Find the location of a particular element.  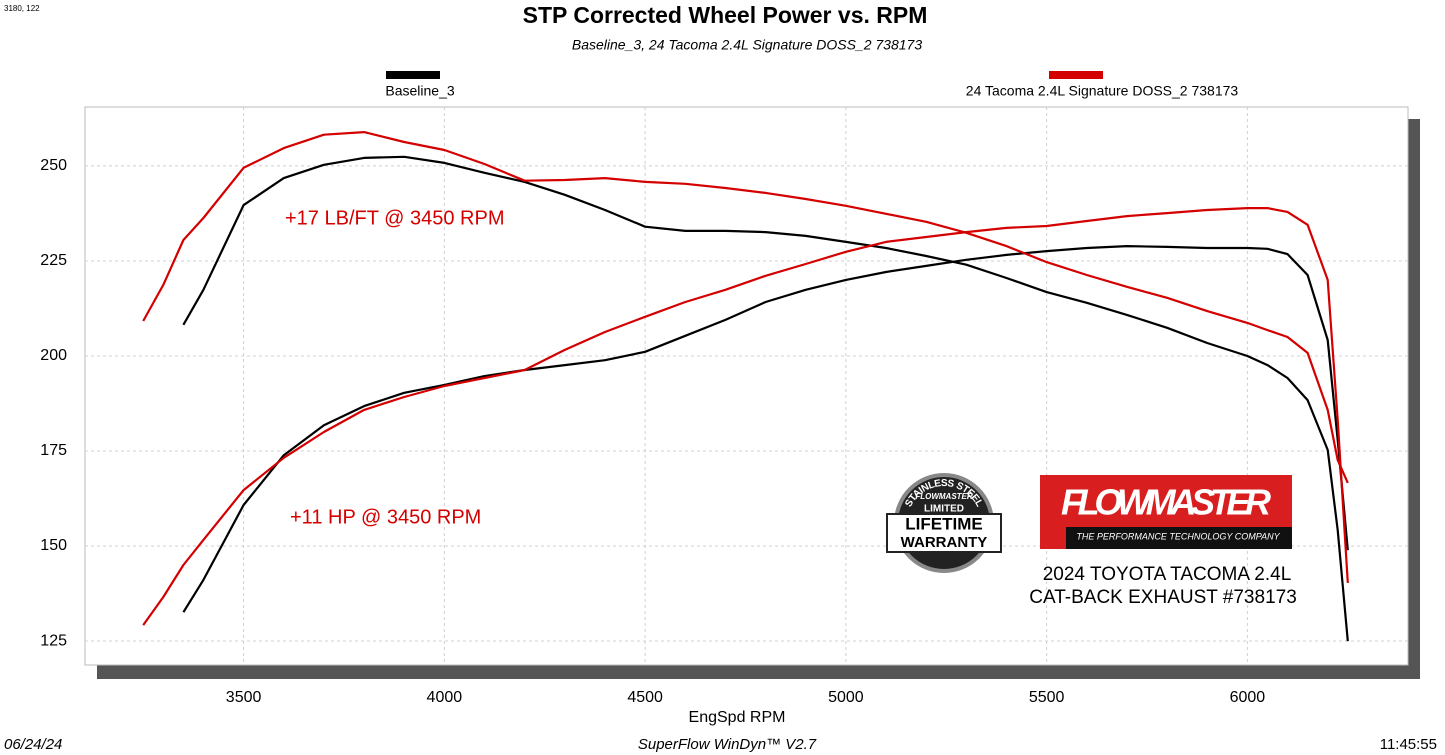

x-tick-label: 5500 is located at coordinates (1047, 697).